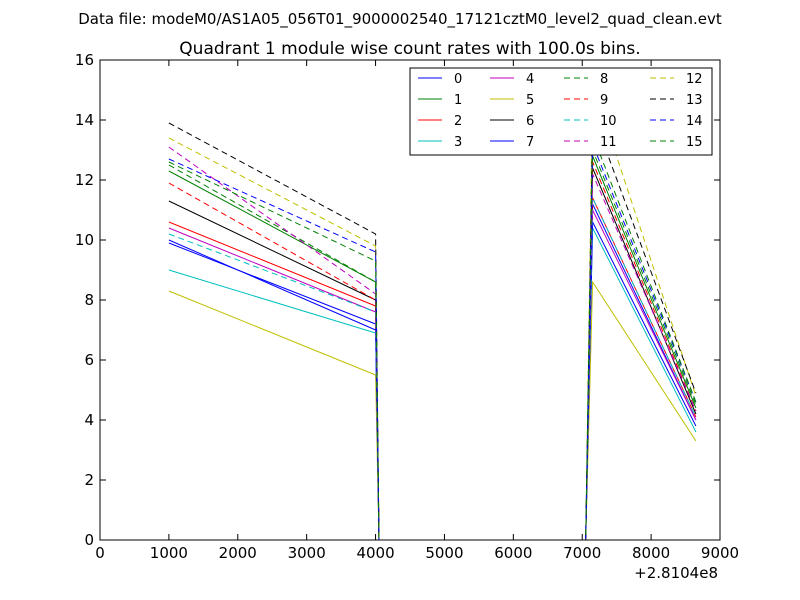 The height and width of the screenshot is (600, 800). Describe the element at coordinates (89, 360) in the screenshot. I see `y-tick-label: 6` at that location.